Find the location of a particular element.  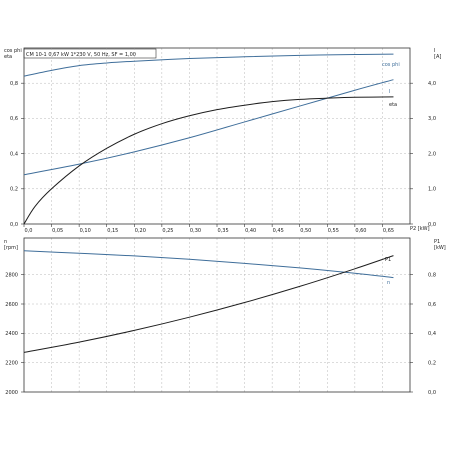

top-left-axis-label-line2: eta is located at coordinates (8, 57).